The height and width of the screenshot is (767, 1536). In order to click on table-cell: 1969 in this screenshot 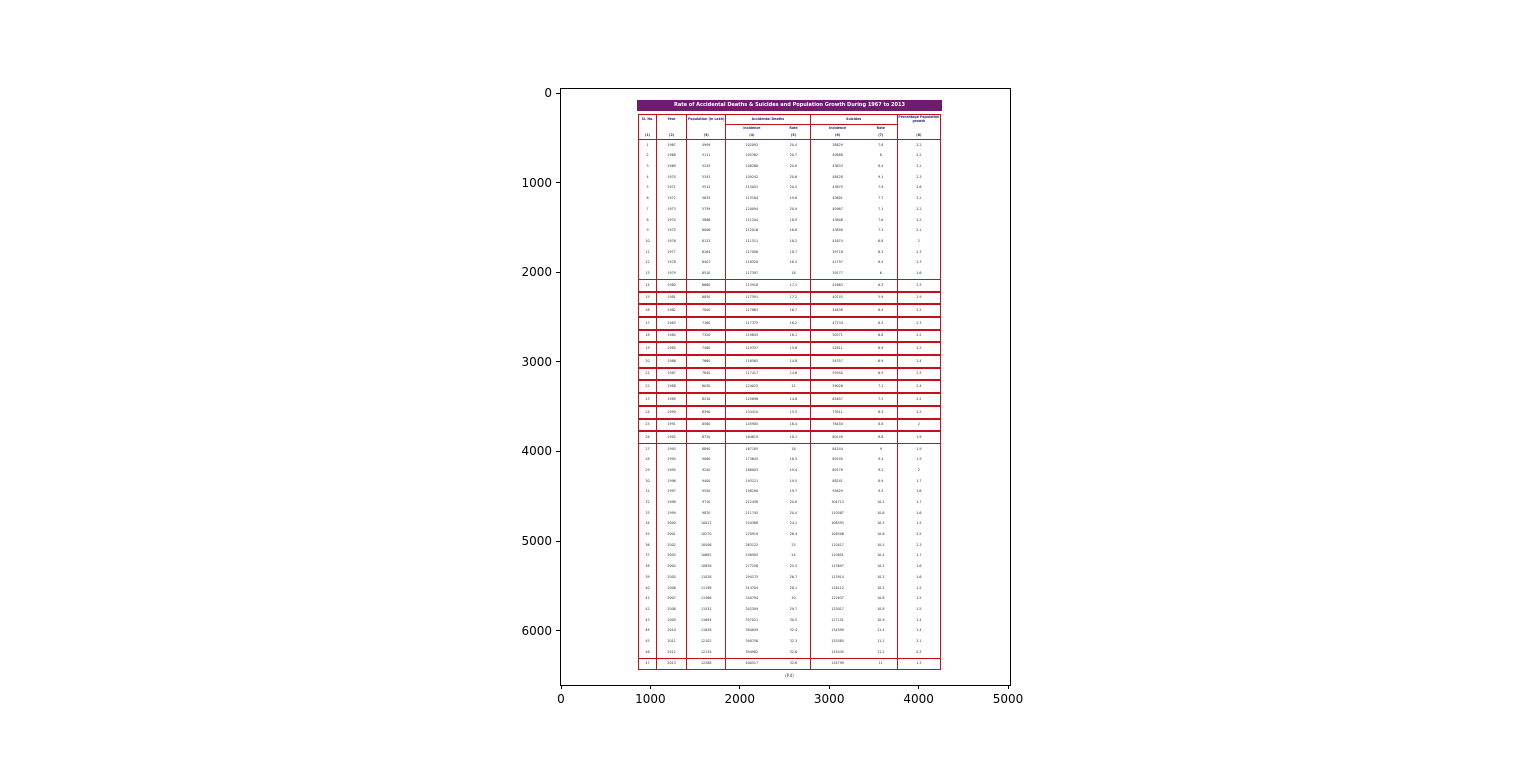, I will do `click(672, 167)`.